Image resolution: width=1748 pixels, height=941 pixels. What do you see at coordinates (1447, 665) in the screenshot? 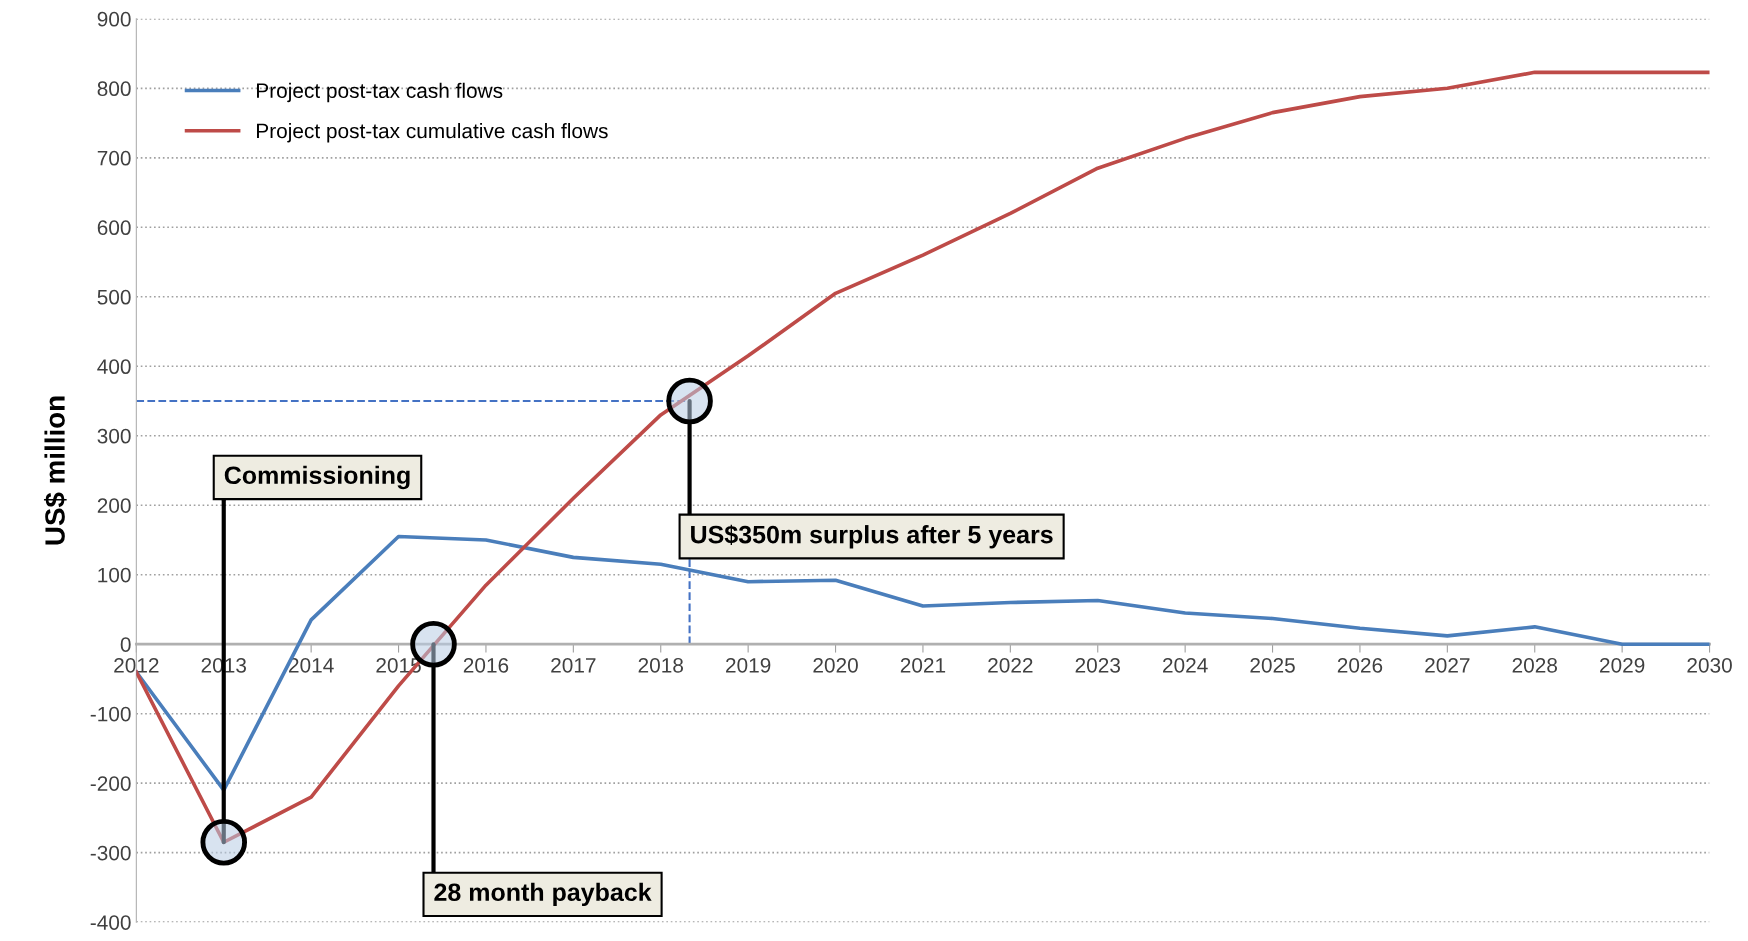
I see `x-tick-label: 2027` at bounding box center [1447, 665].